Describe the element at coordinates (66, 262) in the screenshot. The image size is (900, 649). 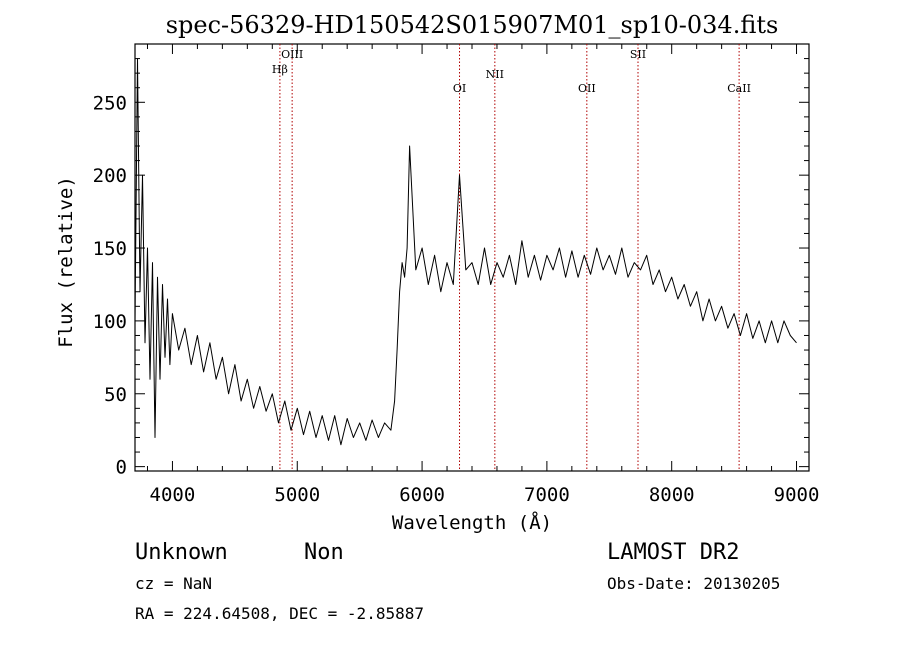
I see `y-axis-label: Flux (relative)` at that location.